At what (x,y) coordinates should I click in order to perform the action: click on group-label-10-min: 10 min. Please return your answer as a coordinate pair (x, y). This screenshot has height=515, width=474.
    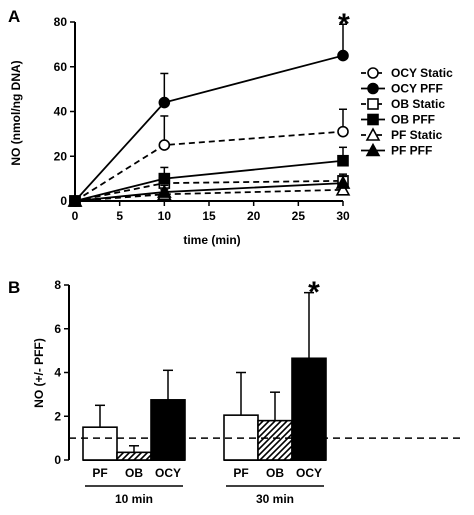
    Looking at the image, I should click on (134, 499).